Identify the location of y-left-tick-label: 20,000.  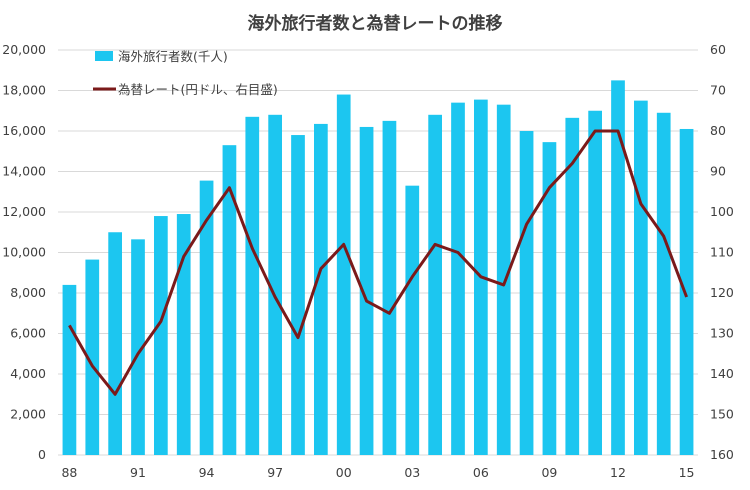
(24, 49).